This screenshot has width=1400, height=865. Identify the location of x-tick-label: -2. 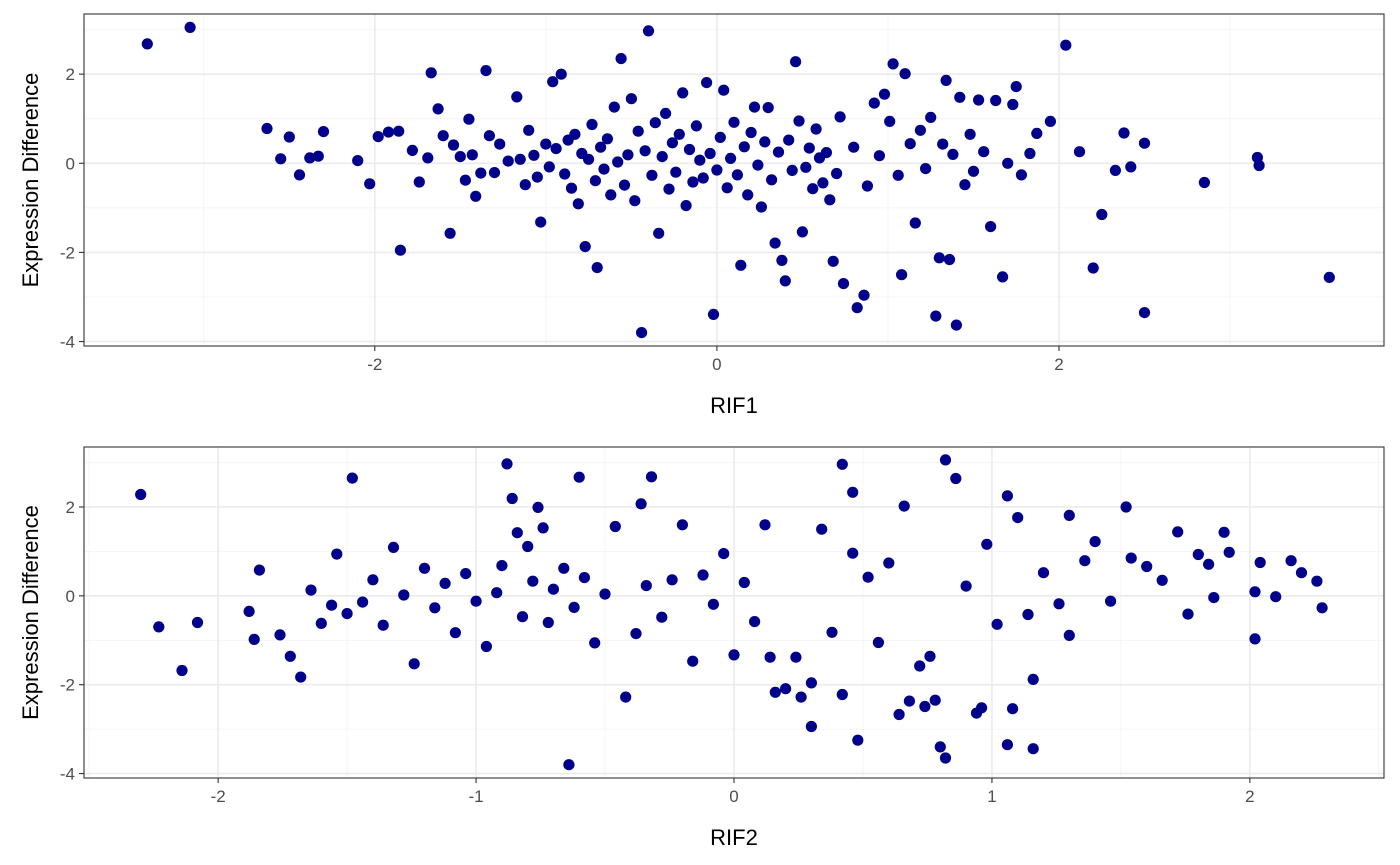
(374, 364).